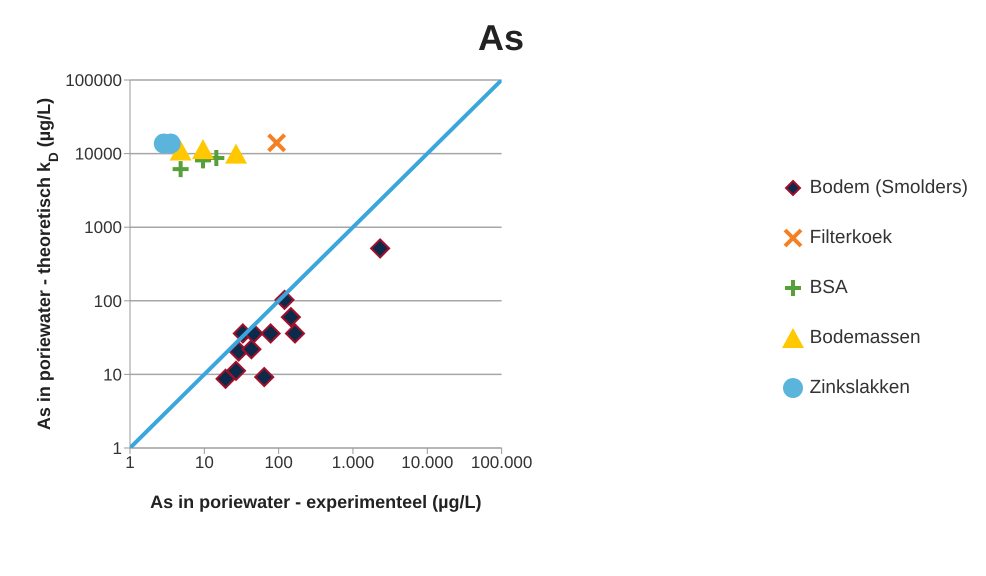 Image resolution: width=986 pixels, height=576 pixels. Describe the element at coordinates (427, 462) in the screenshot. I see `x-tick-label: 10.000` at that location.